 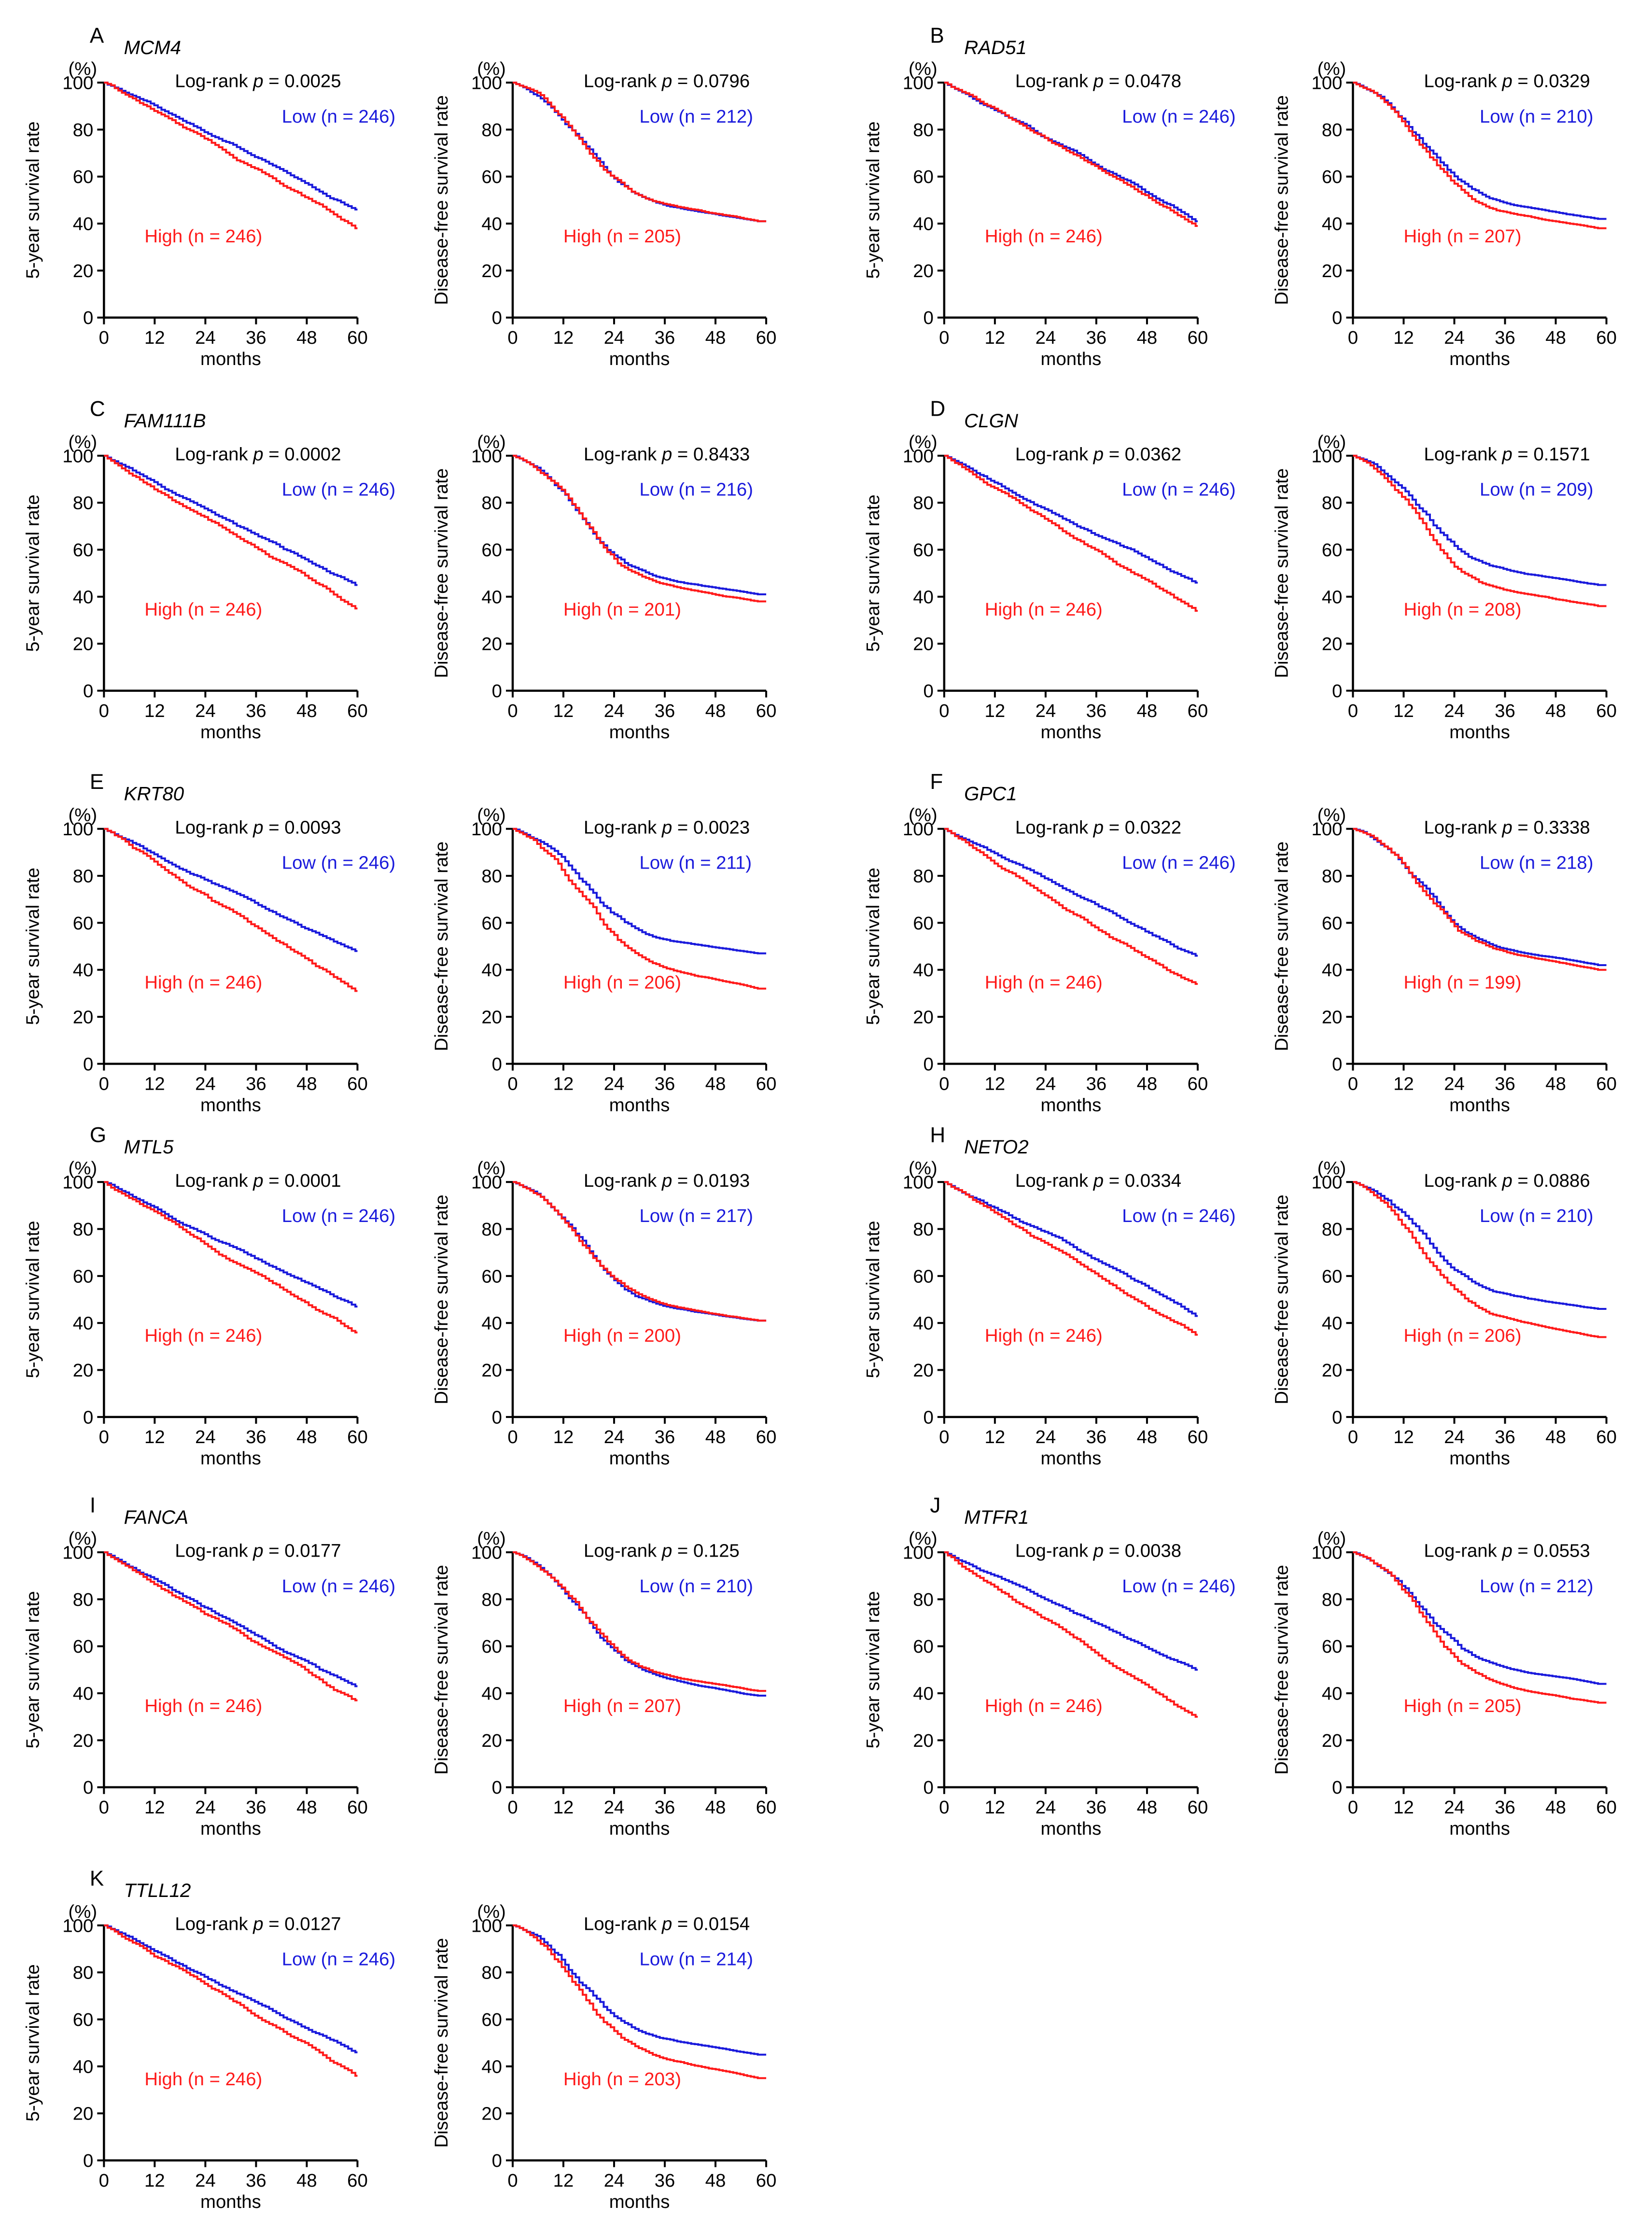 I want to click on panel-letter-B: B, so click(x=937, y=35).